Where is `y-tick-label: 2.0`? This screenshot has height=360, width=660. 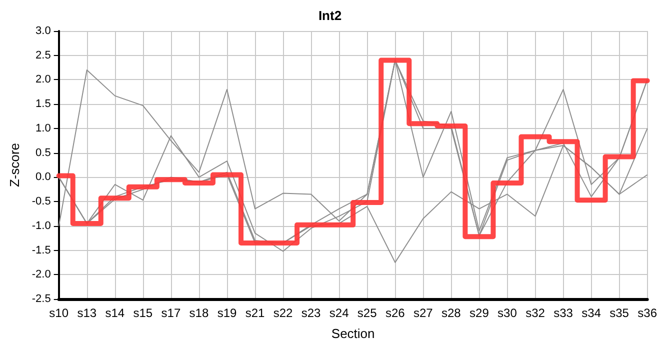 y-tick-label: 2.0 is located at coordinates (43, 80).